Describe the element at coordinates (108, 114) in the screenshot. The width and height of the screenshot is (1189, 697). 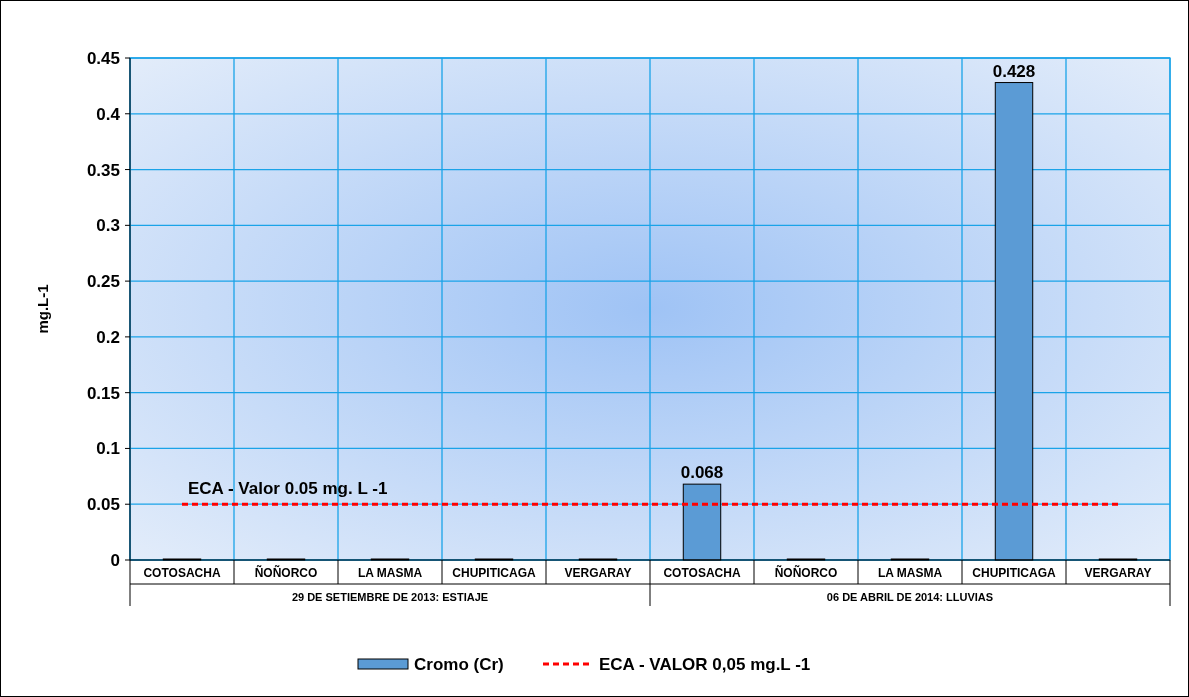
I see `y-tick-label: 0.4` at that location.